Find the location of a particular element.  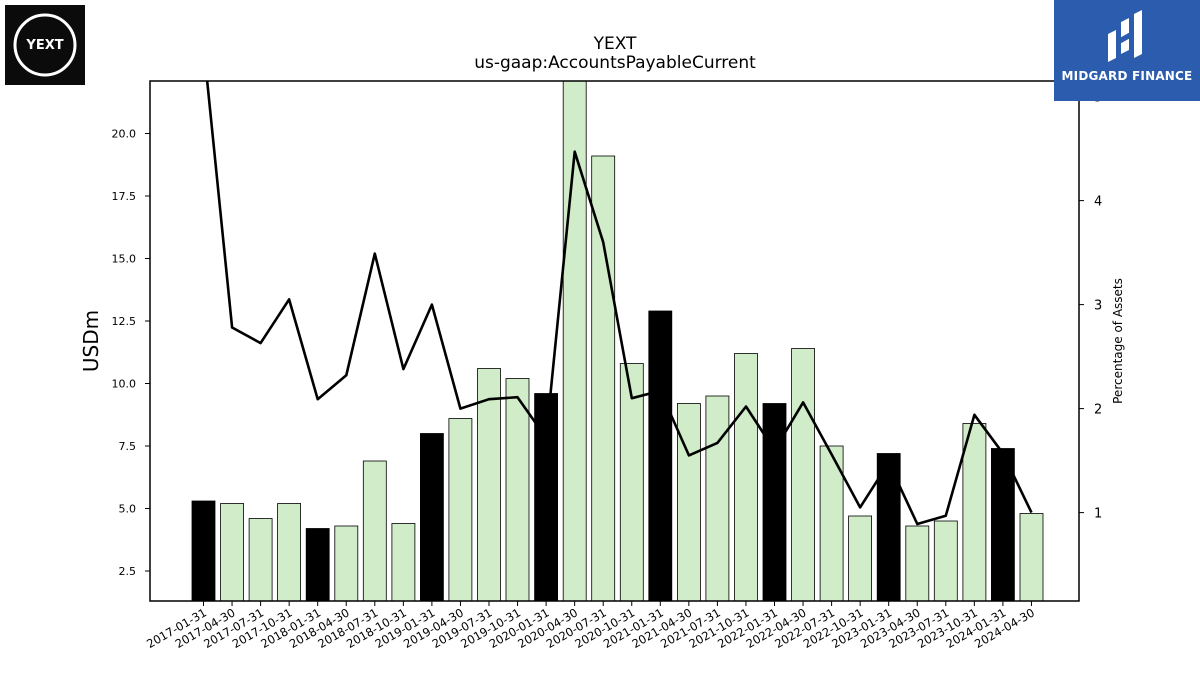

yext-logo: YEXT is located at coordinates (45, 45).